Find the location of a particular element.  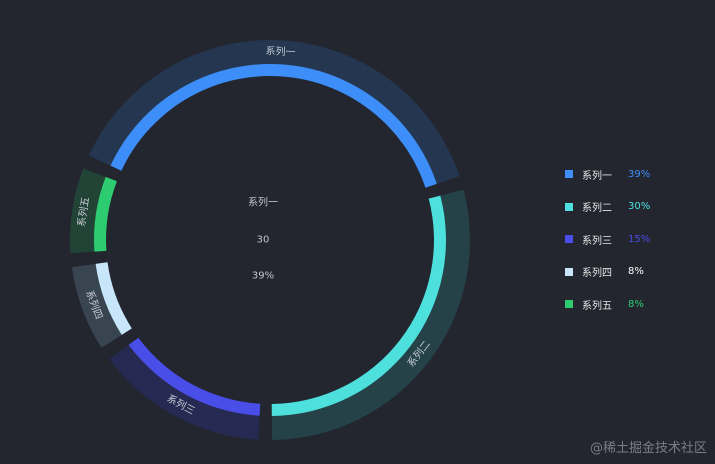

legend-pct-2: 30% is located at coordinates (639, 206).